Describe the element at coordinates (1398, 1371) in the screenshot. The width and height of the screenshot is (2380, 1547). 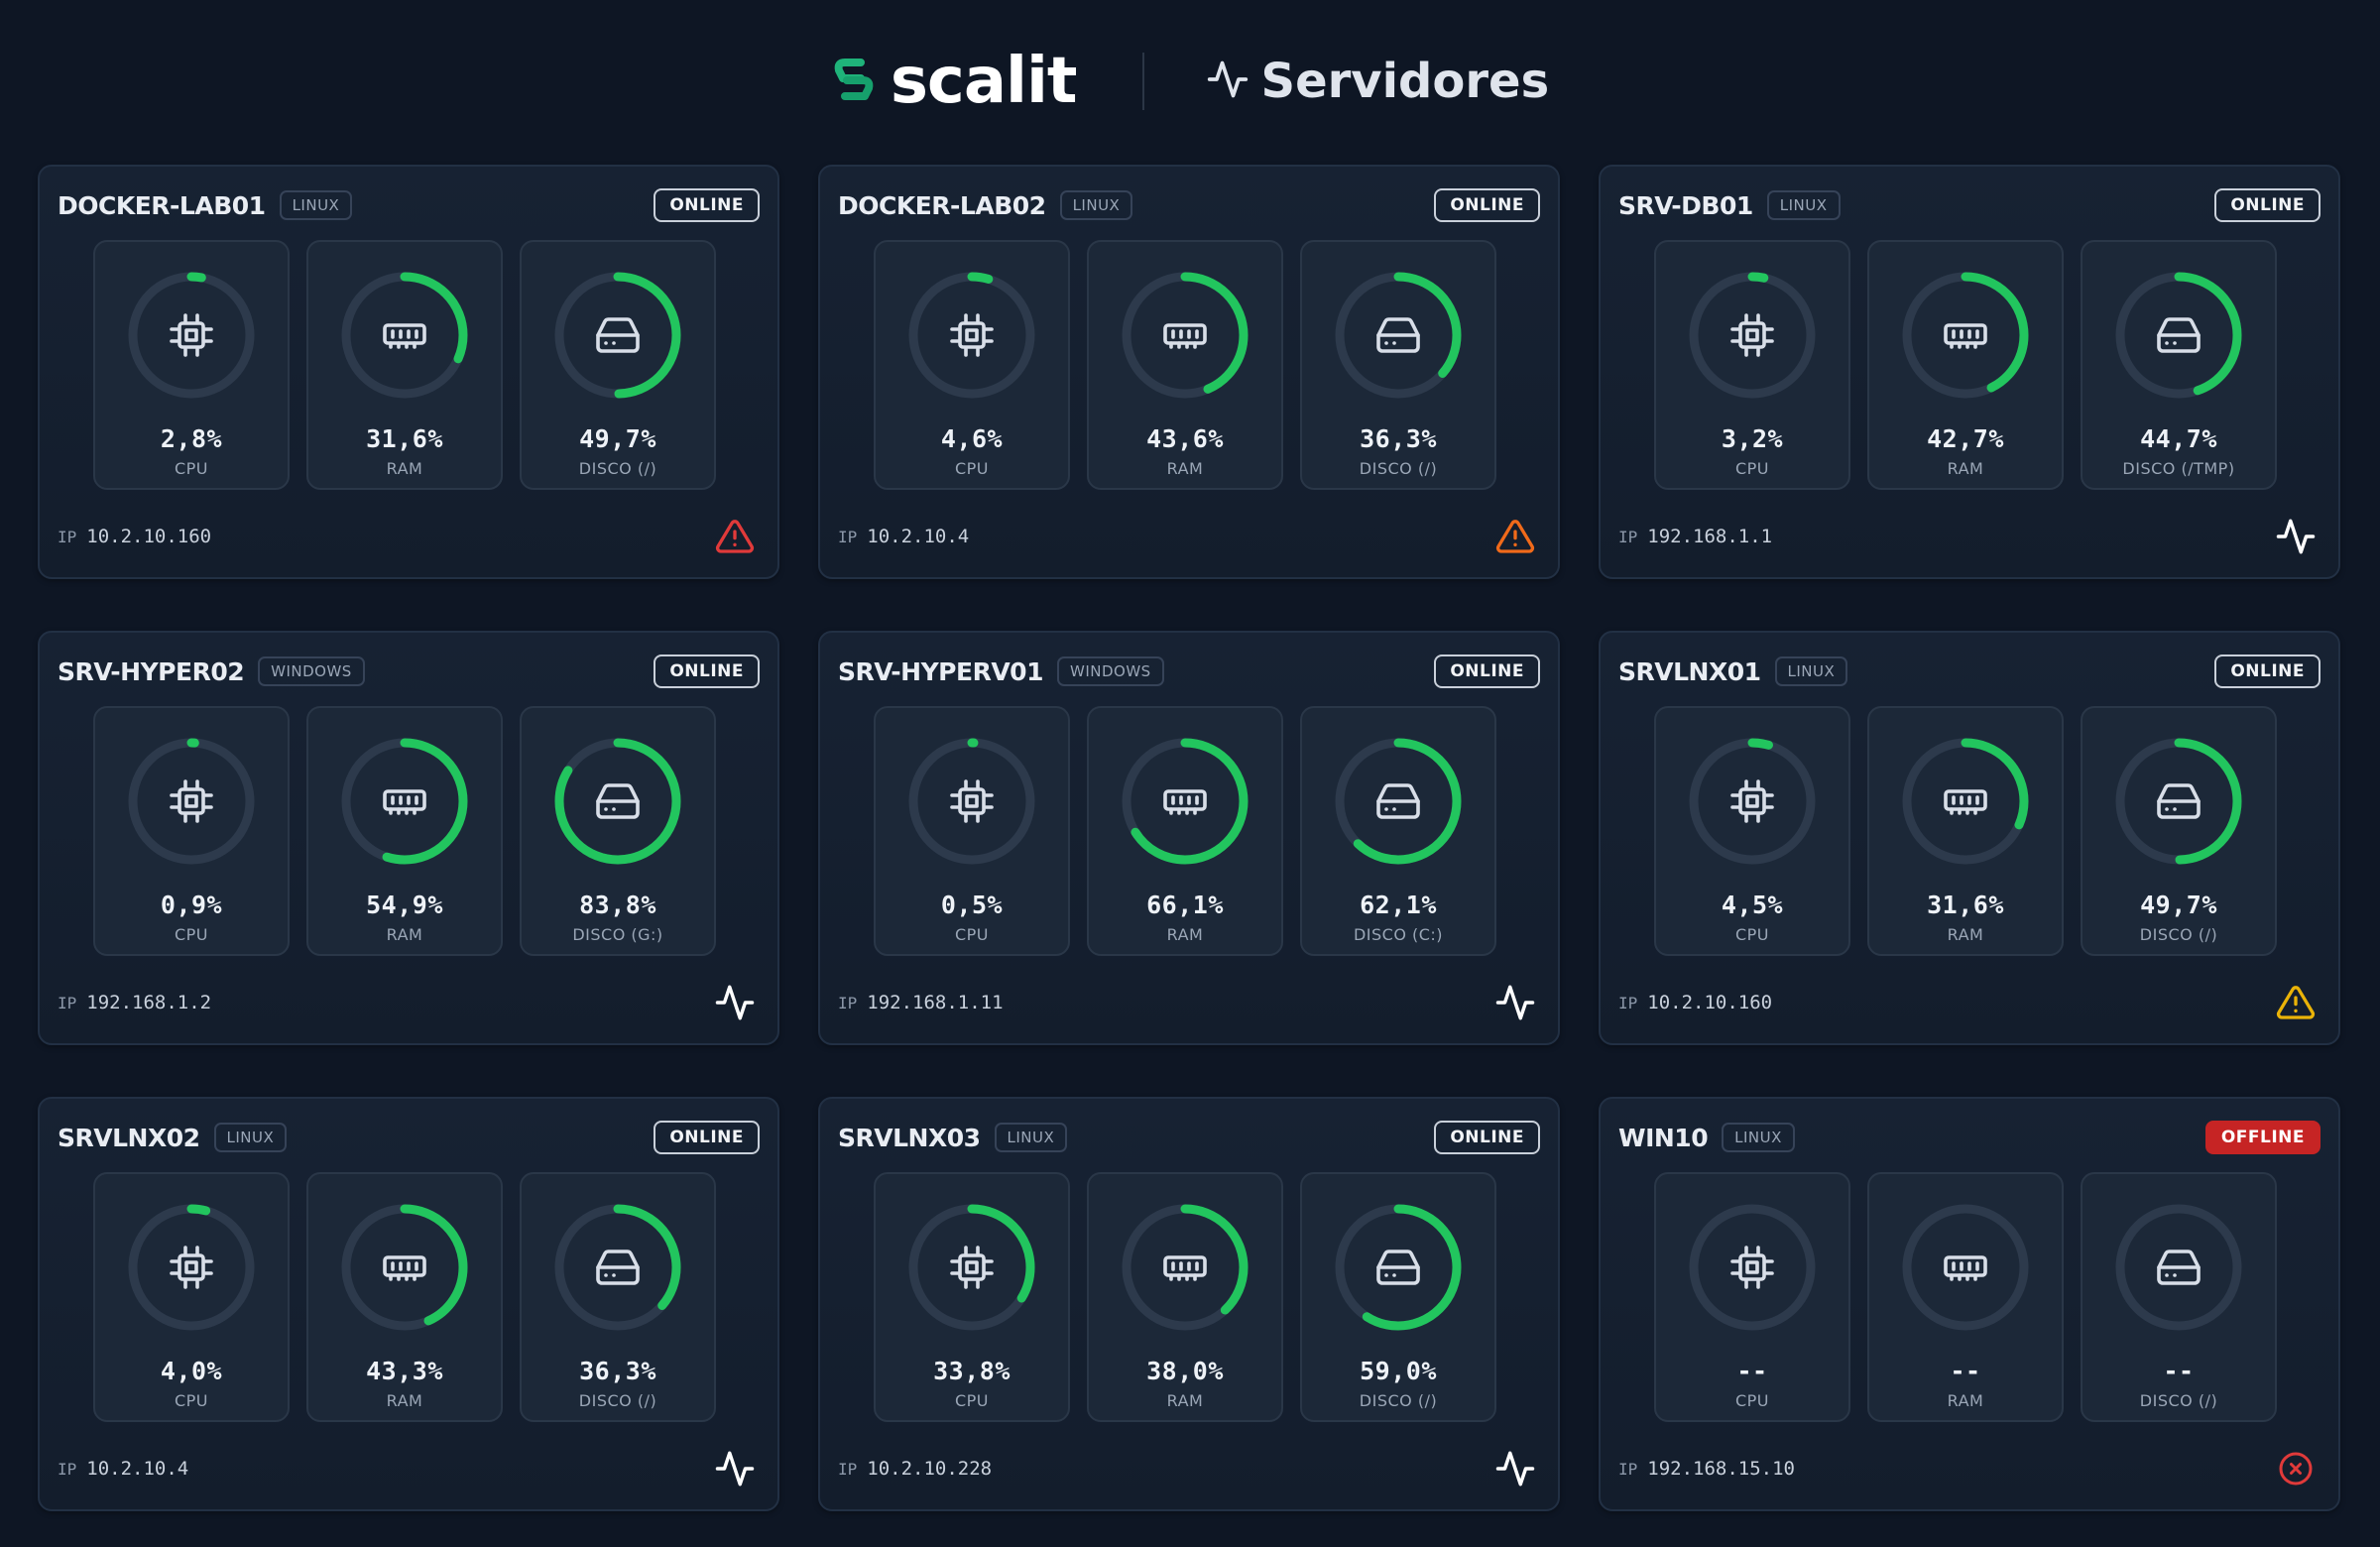
I see `metric-value: 59,0%` at that location.